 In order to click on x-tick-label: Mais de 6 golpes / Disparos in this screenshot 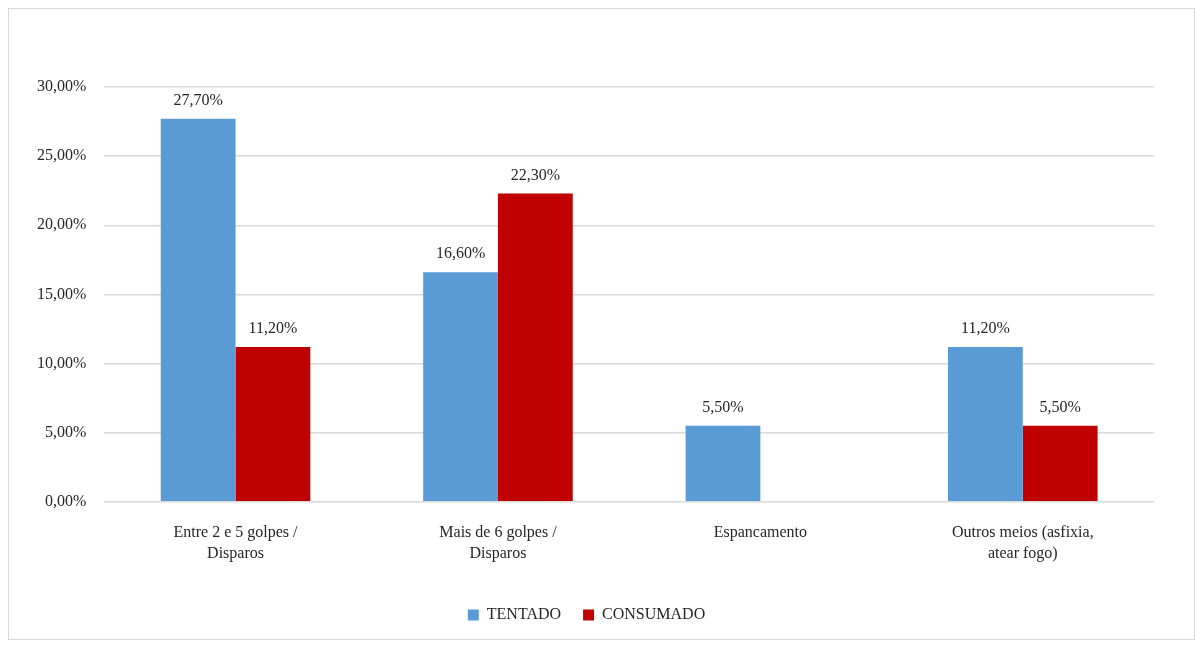, I will do `click(498, 542)`.